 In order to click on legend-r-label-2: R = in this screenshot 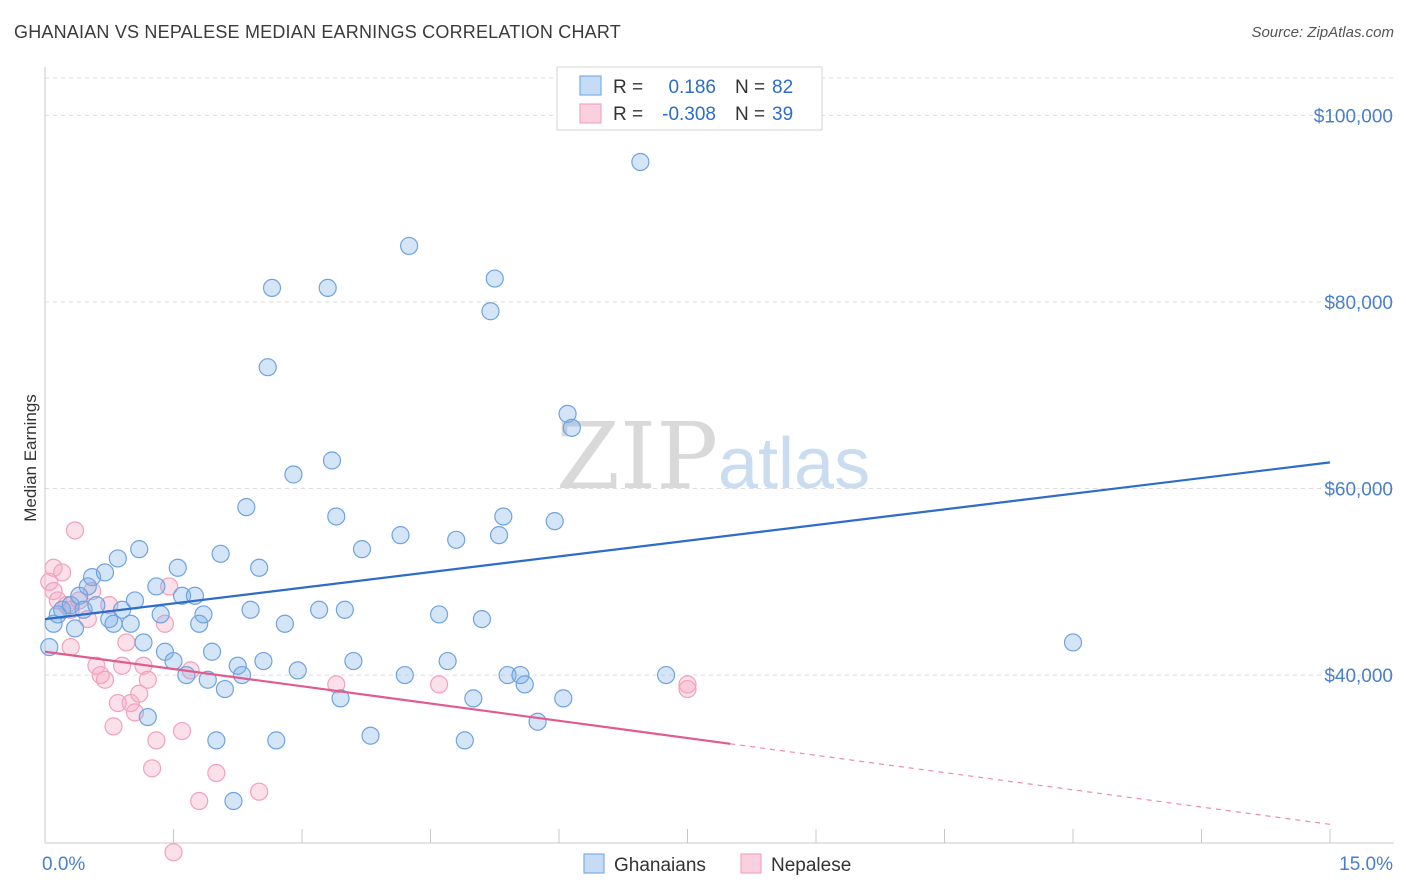, I will do `click(628, 114)`.